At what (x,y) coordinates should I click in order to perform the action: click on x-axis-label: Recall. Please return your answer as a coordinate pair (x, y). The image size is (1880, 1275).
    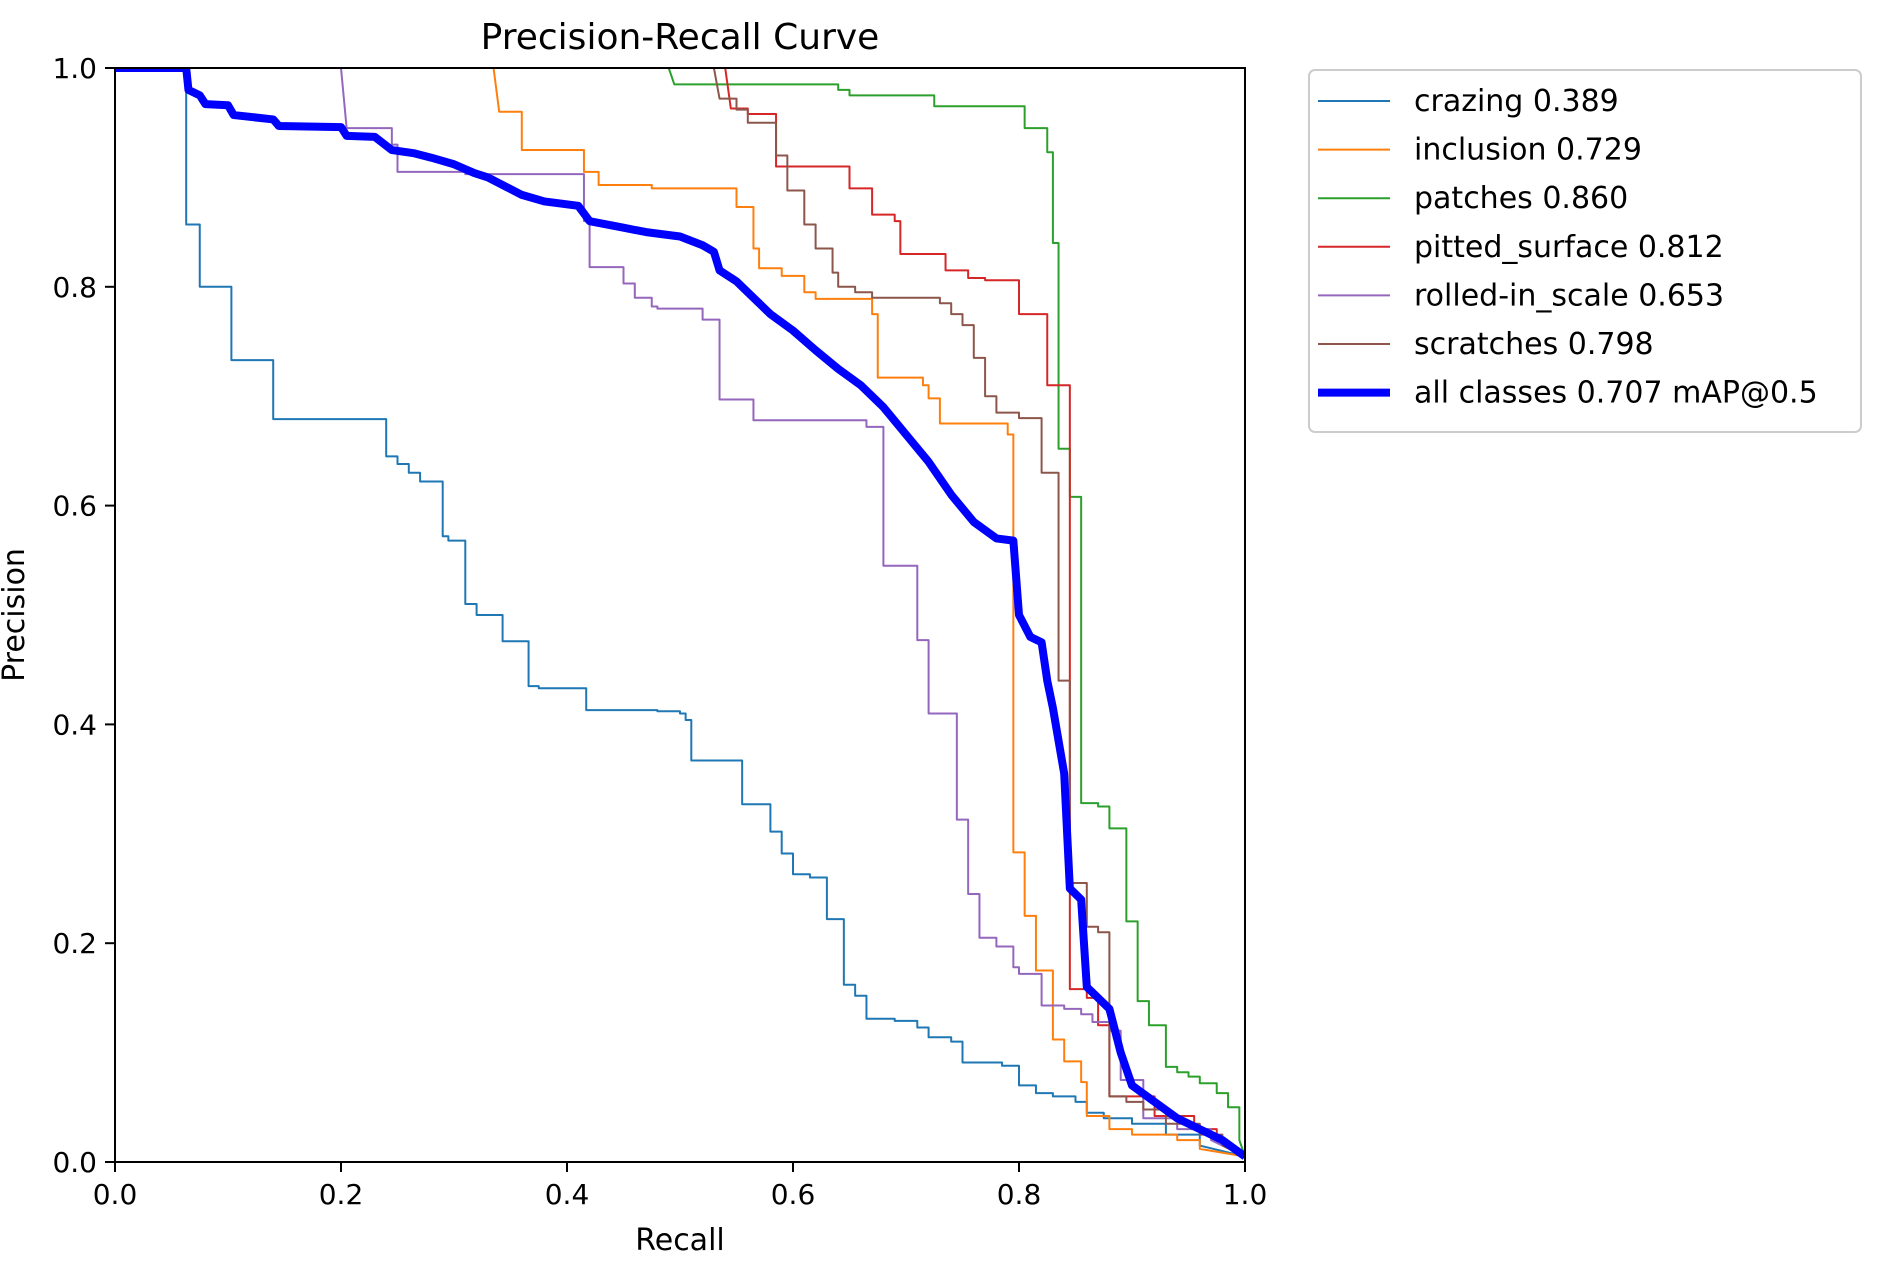
    Looking at the image, I should click on (680, 1240).